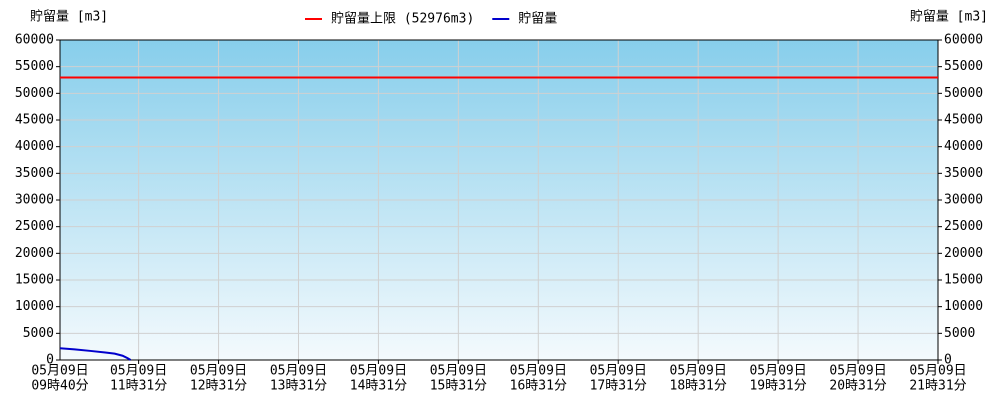  What do you see at coordinates (402, 19) in the screenshot?
I see `legend-label: 貯留量上限 (52976m3)` at bounding box center [402, 19].